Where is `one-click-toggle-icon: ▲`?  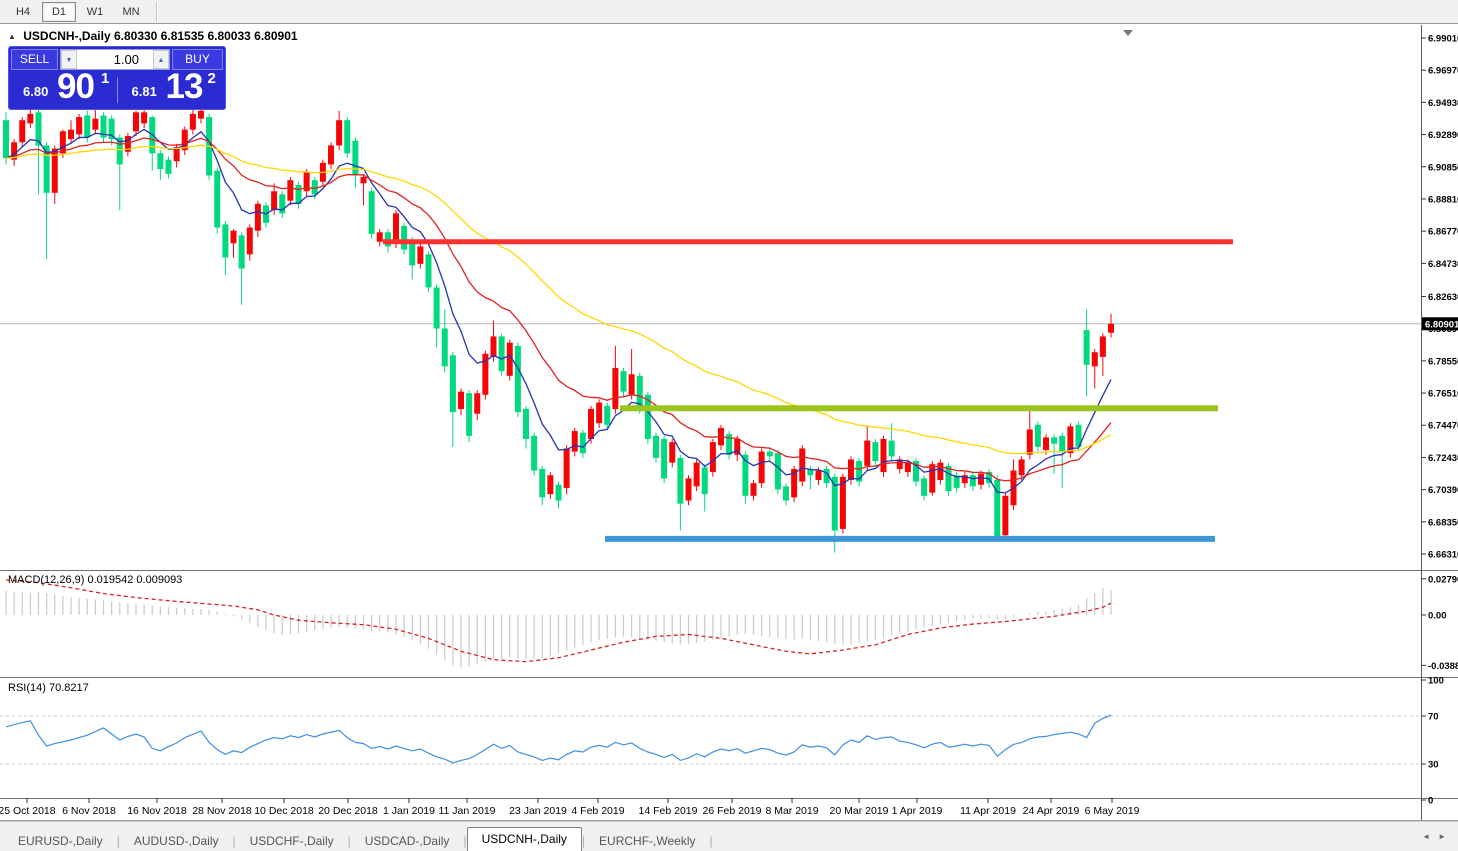 one-click-toggle-icon: ▲ is located at coordinates (12, 36).